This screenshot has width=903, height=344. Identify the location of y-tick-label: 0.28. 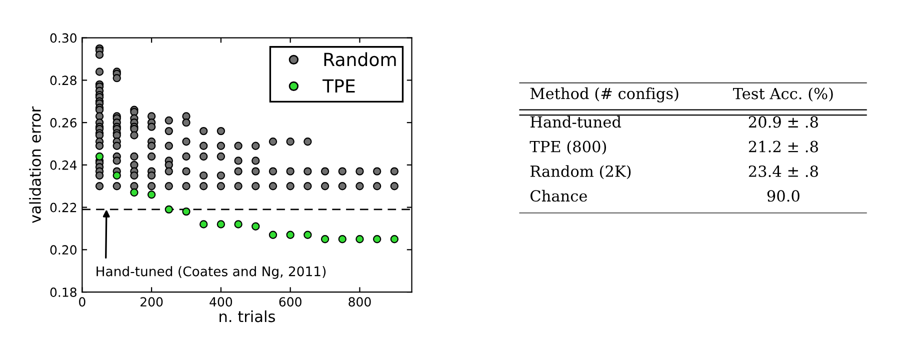
(63, 81).